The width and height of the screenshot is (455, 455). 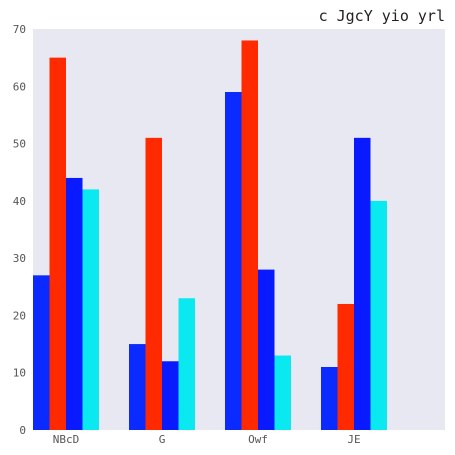 I want to click on x-tick-label: JE, so click(x=353, y=439).